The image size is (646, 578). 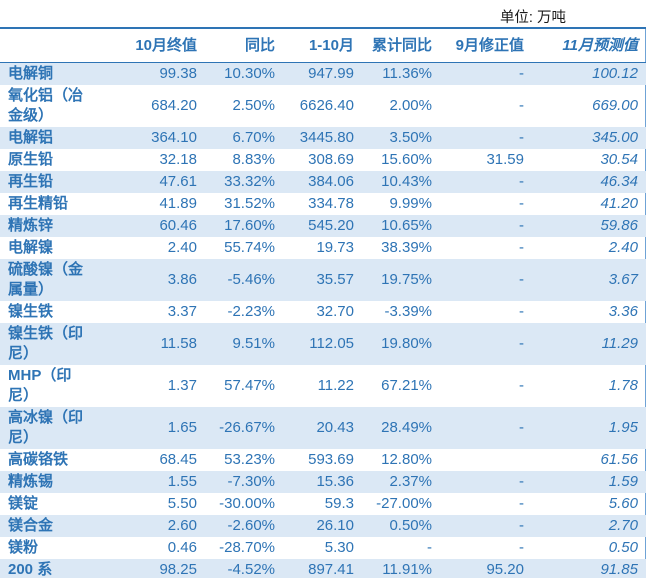 What do you see at coordinates (623, 279) in the screenshot?
I see `value-cell: 3.67` at bounding box center [623, 279].